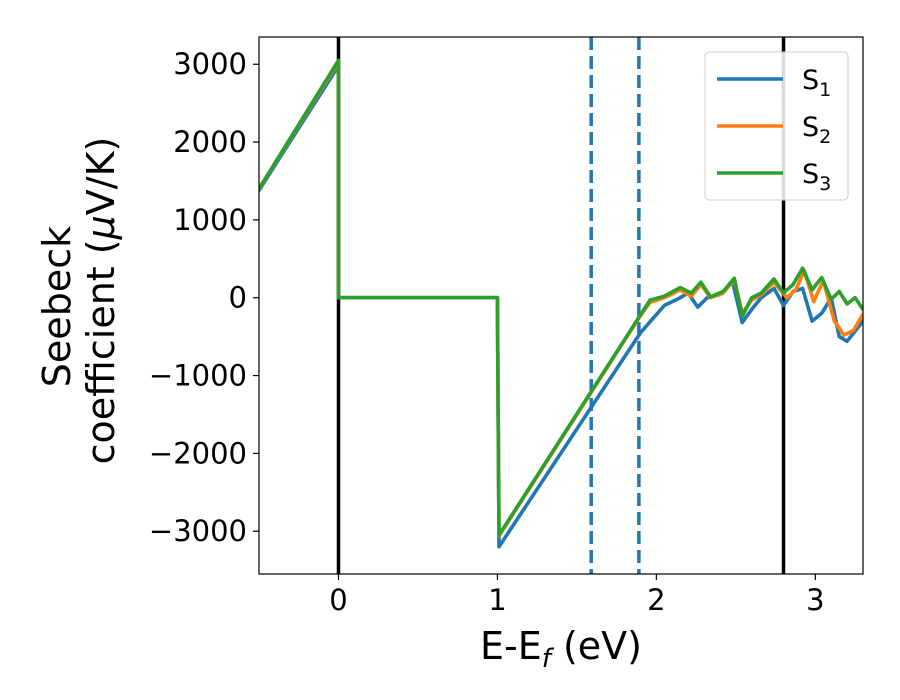 This screenshot has width=900, height=700. I want to click on y-axis-label-mu: μ, so click(101, 227).